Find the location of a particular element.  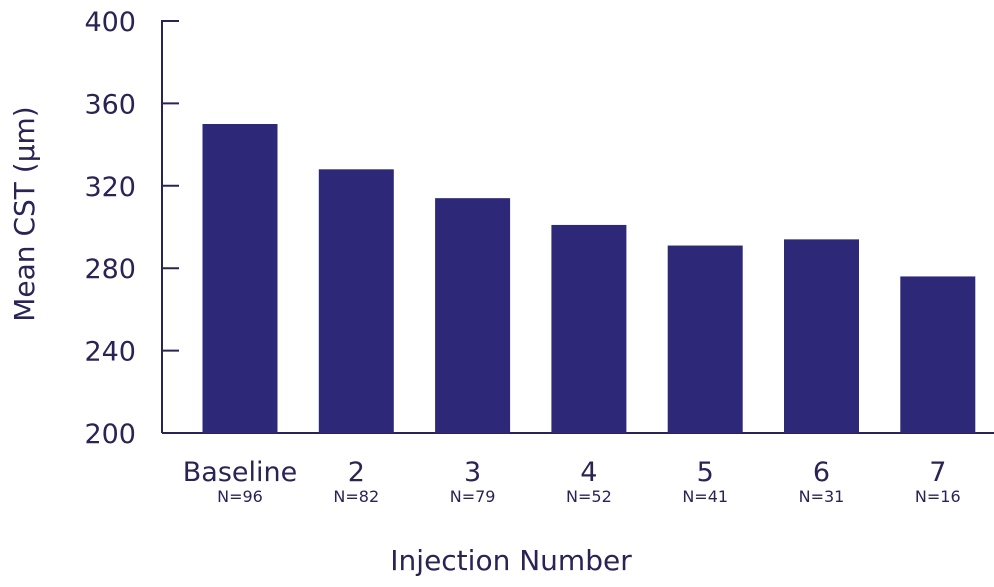

y-axis-title: Mean CST (µm) is located at coordinates (24, 213).